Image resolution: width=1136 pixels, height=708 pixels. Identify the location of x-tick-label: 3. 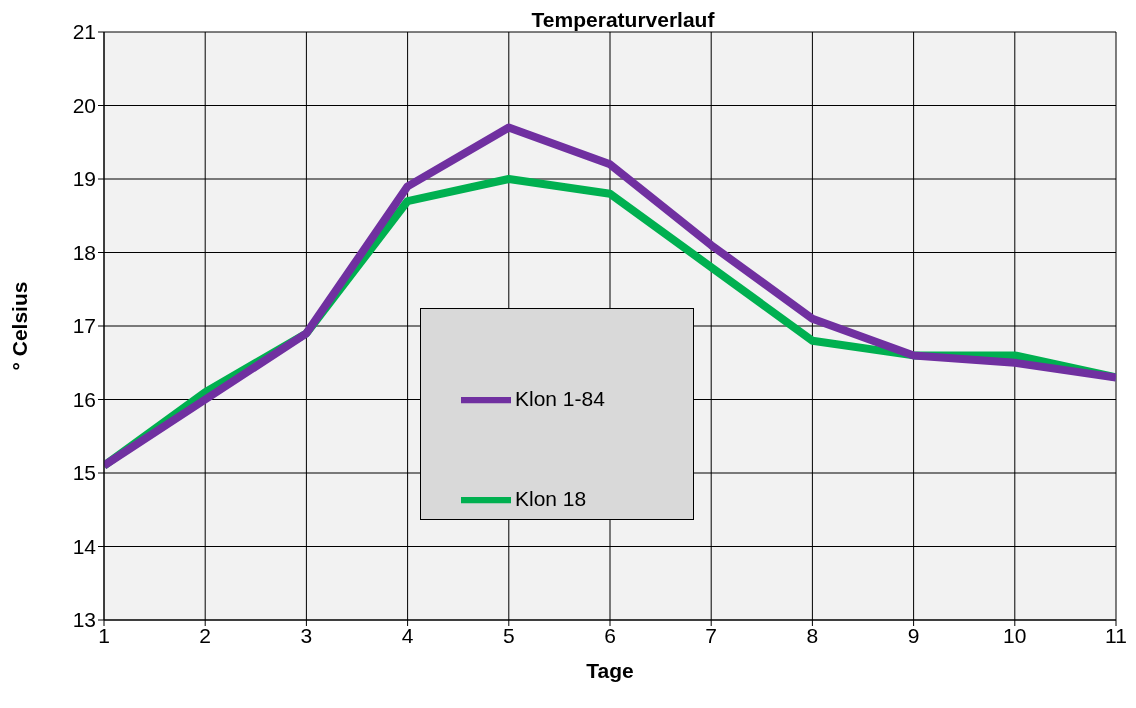
(306, 635).